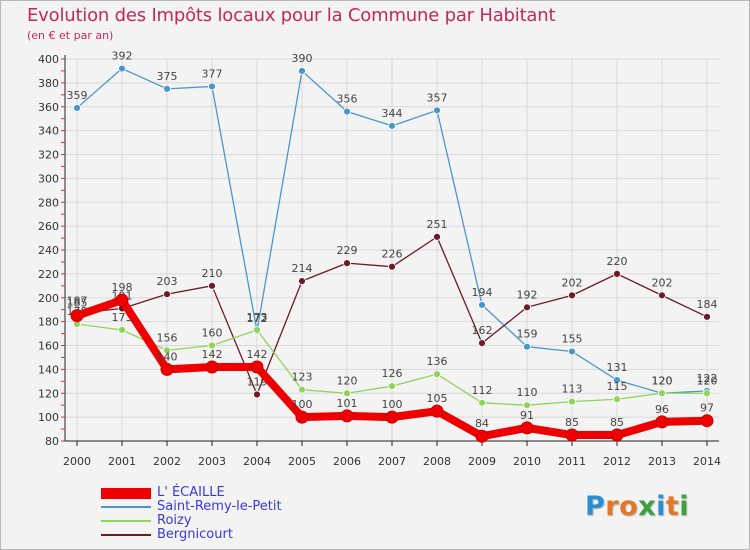 Image resolution: width=750 pixels, height=550 pixels. What do you see at coordinates (77, 461) in the screenshot?
I see `x-tick-label: 2000` at bounding box center [77, 461].